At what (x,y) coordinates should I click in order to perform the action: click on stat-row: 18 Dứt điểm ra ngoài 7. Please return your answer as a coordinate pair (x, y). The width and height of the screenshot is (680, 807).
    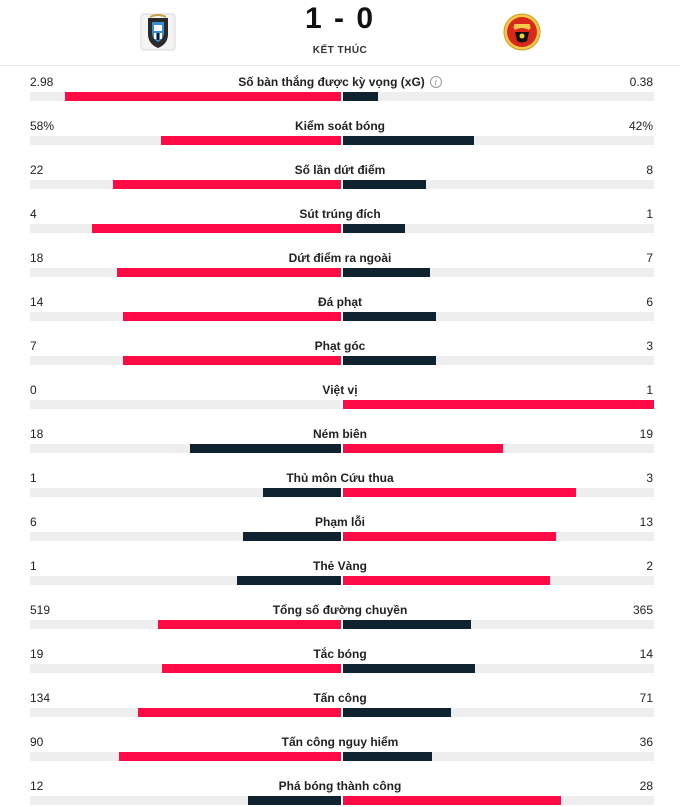
    Looking at the image, I should click on (340, 264).